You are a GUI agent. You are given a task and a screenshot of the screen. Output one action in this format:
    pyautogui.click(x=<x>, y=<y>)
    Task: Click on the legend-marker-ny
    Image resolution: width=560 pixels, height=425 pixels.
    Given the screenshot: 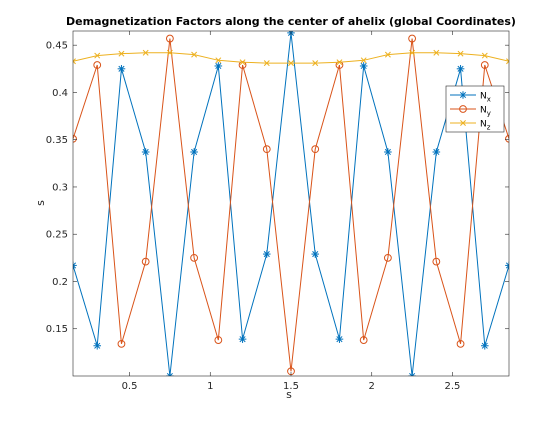 What is the action you would take?
    pyautogui.click(x=463, y=109)
    